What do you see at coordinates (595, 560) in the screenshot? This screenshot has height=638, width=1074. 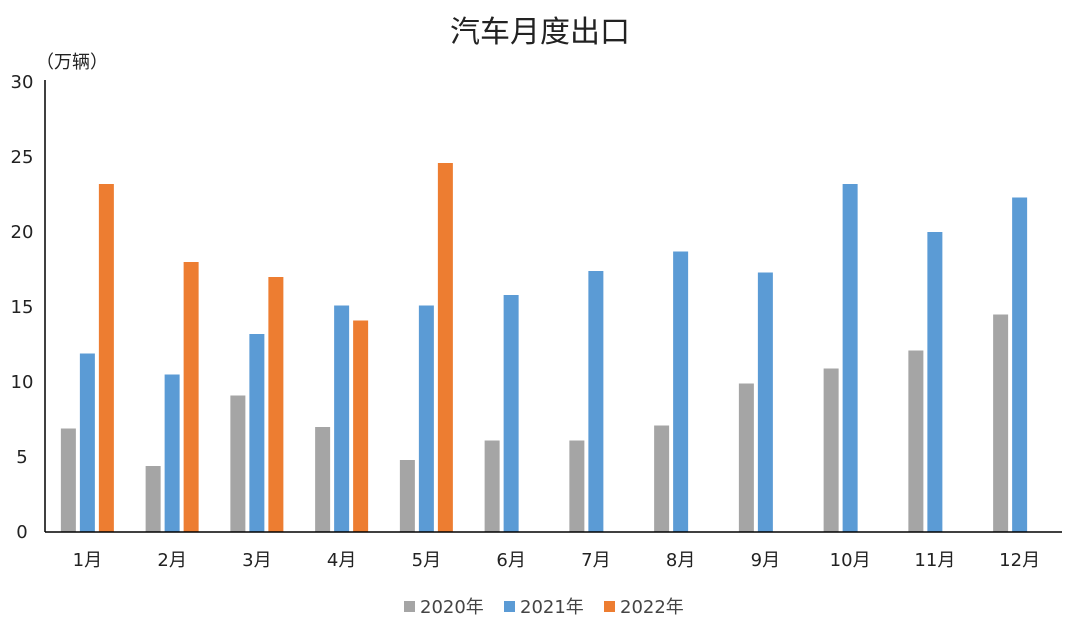 I see `x-tick-label: 7月` at bounding box center [595, 560].